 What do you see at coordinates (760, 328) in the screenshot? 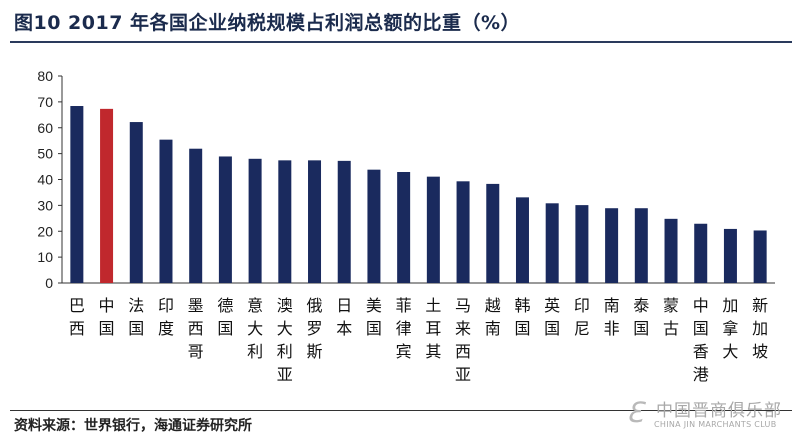
I see `x-tick-label: 新加坡` at bounding box center [760, 328].